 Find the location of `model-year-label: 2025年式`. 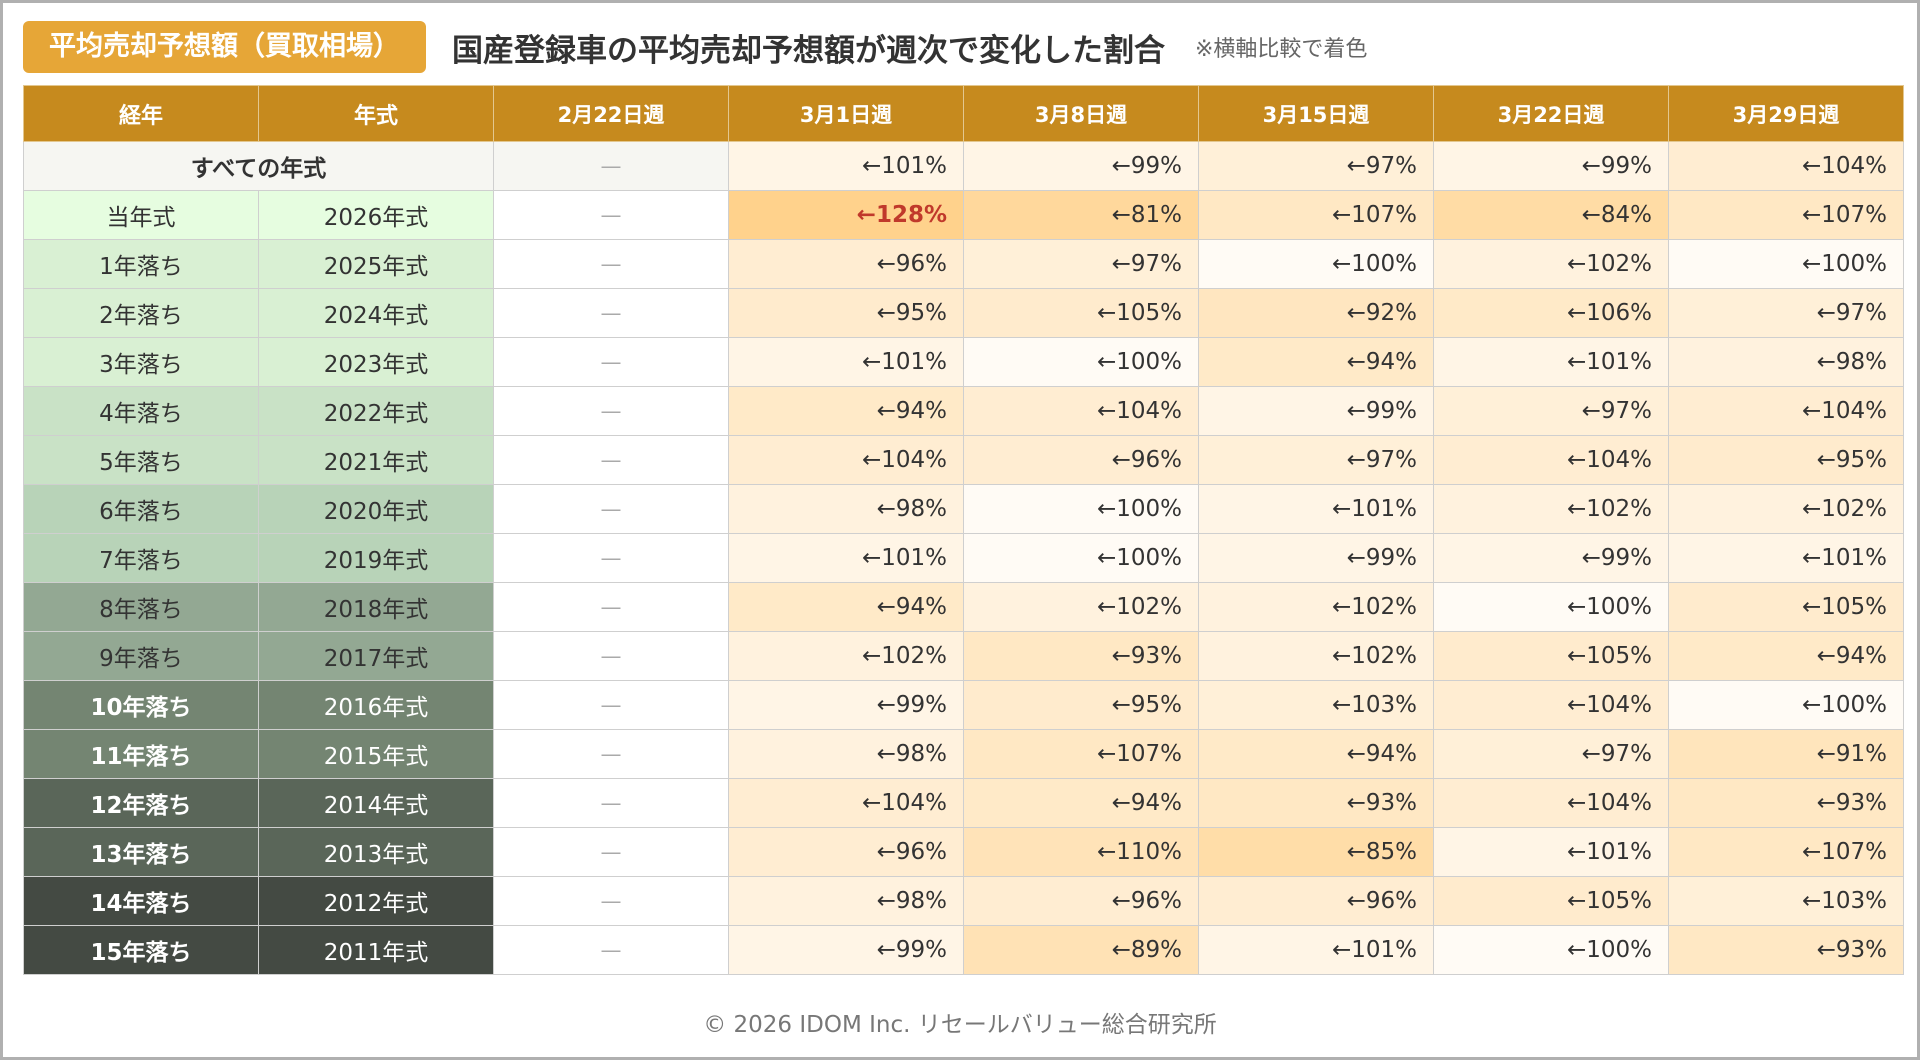

model-year-label: 2025年式 is located at coordinates (376, 264).